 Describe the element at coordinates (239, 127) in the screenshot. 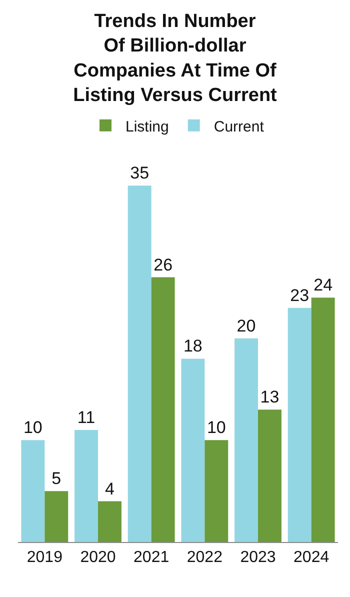

I see `legend-label: Current` at that location.